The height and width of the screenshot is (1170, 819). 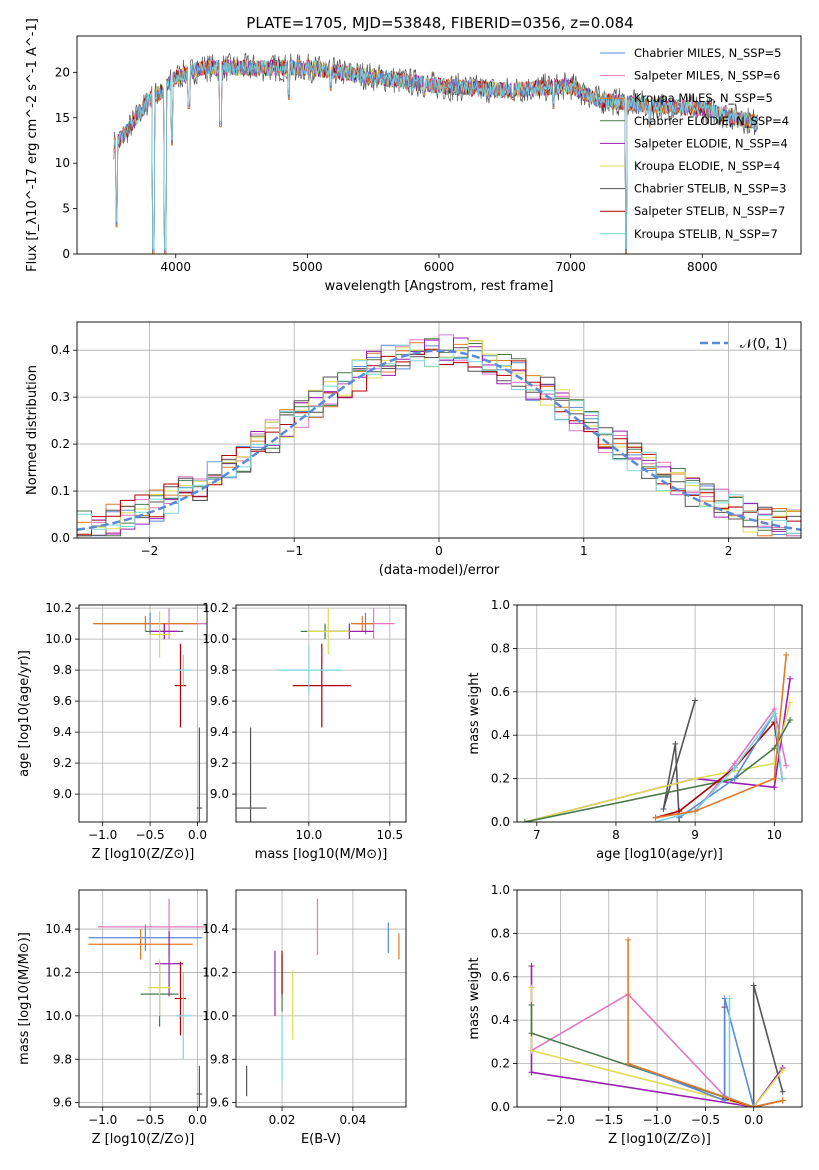 I want to click on legend-entry: Kroupa MILES, N_SSP=5, so click(x=703, y=98).